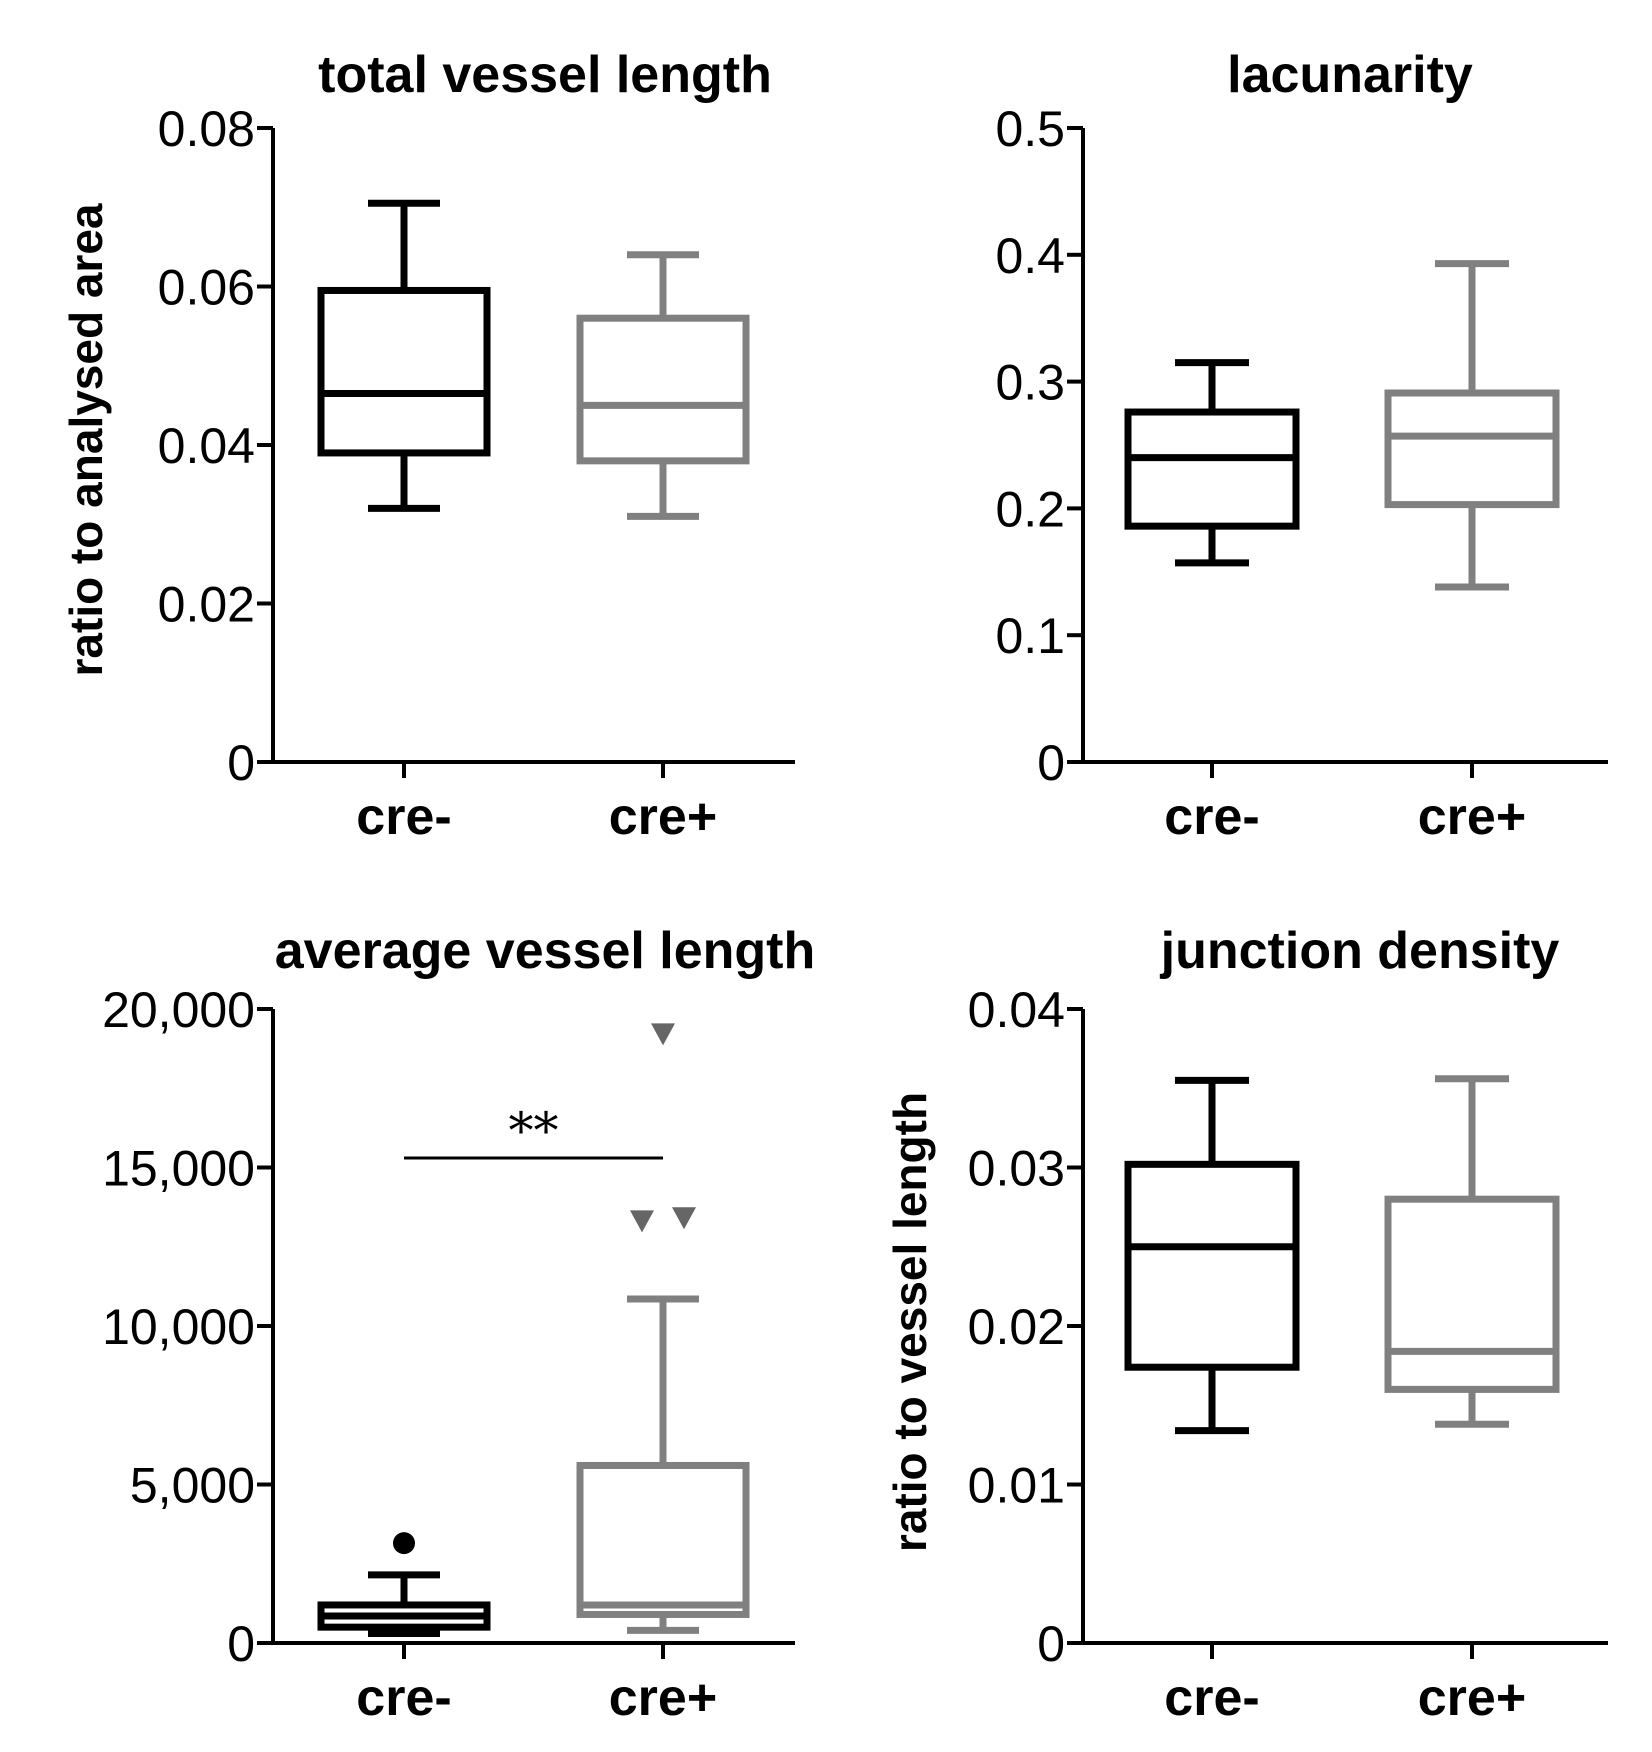 The image size is (1652, 1752). What do you see at coordinates (1030, 636) in the screenshot?
I see `y-tick-label: 0.1` at bounding box center [1030, 636].